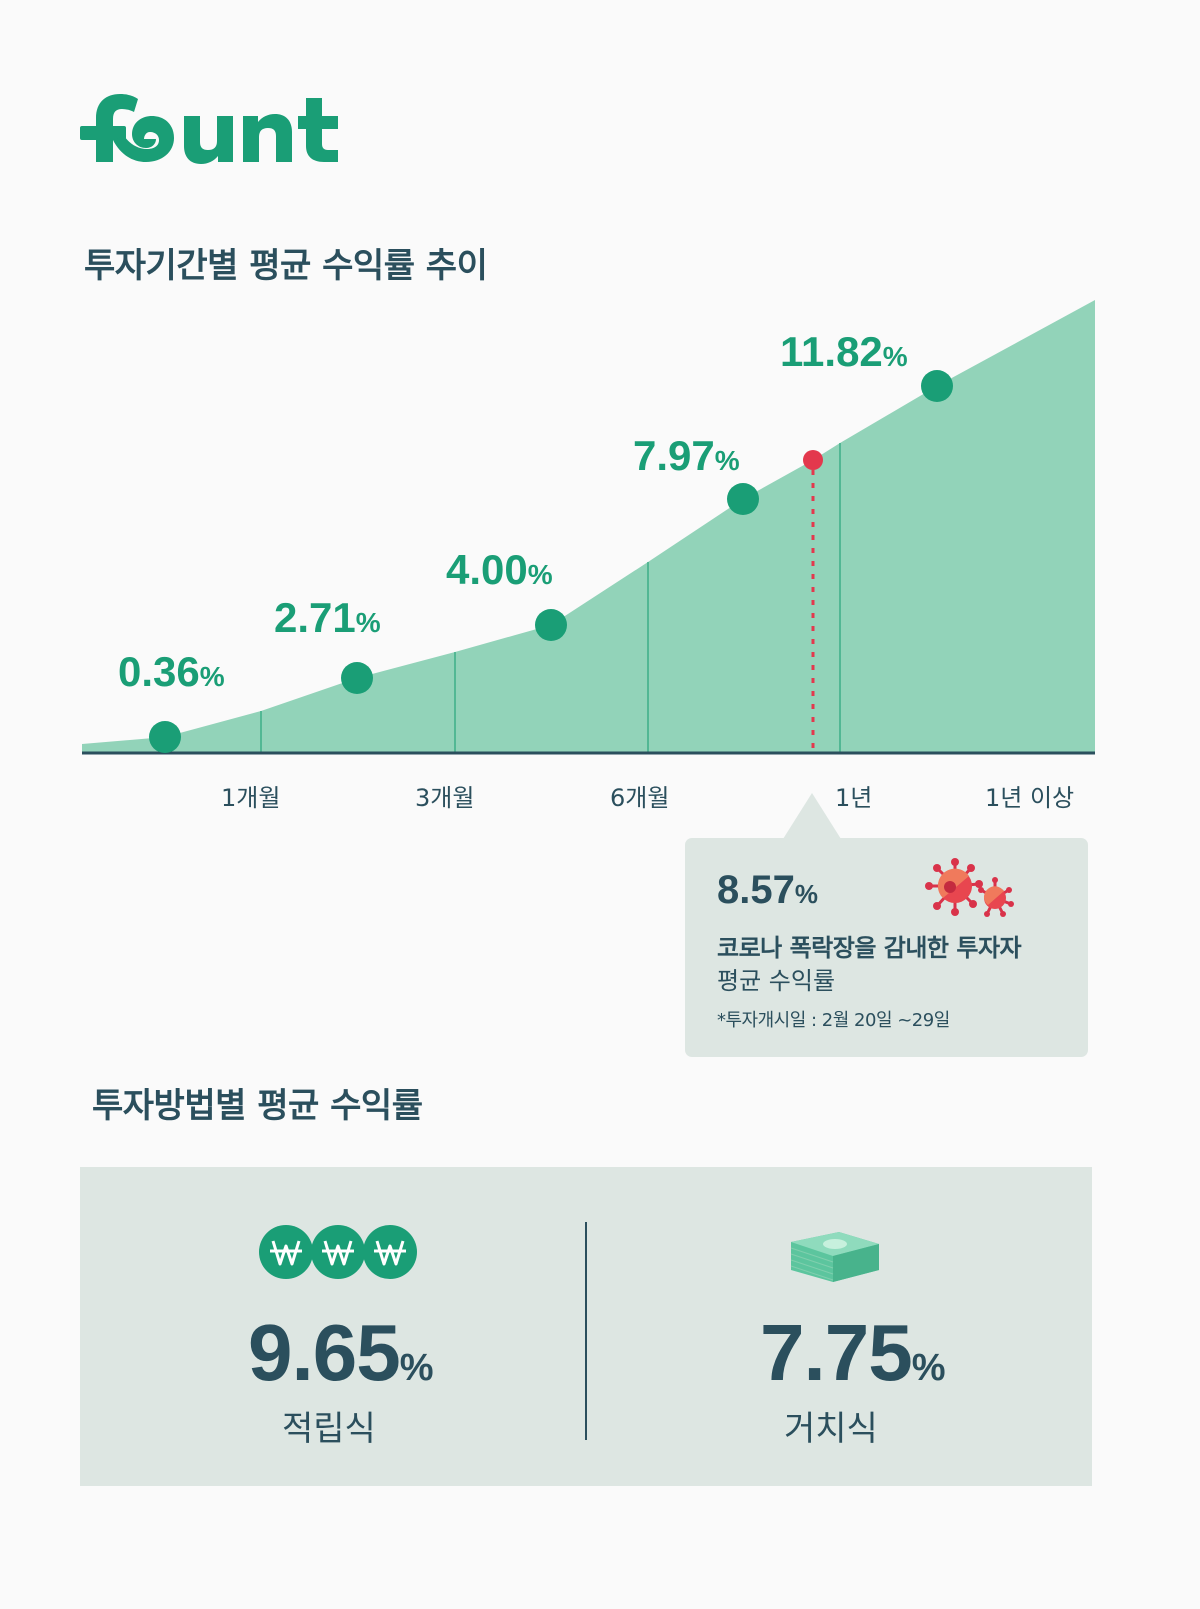 The width and height of the screenshot is (1200, 1609). I want to click on method-section-title: 투자방법별 평균 수익률, so click(257, 1106).